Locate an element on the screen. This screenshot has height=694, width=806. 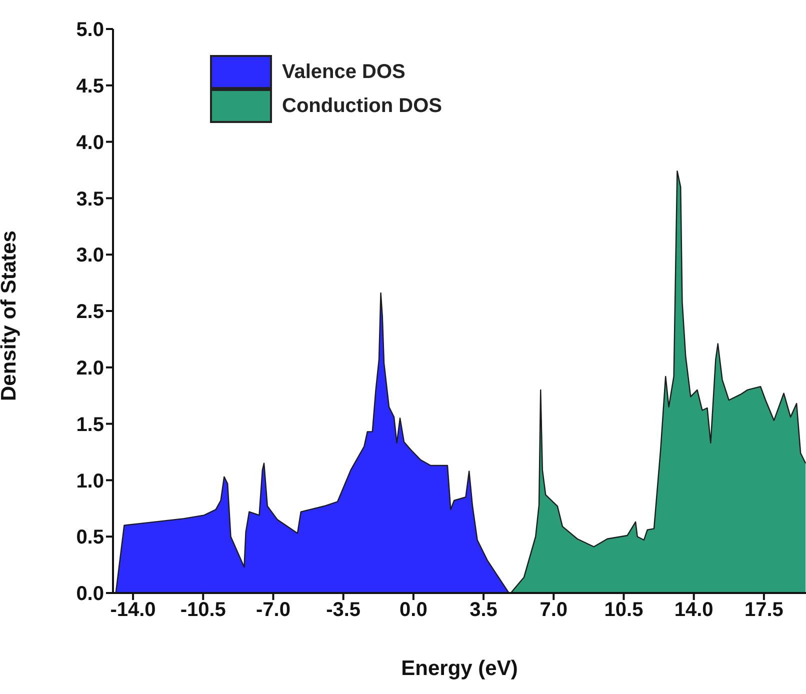
x-tick-label: 7.0 is located at coordinates (554, 610).